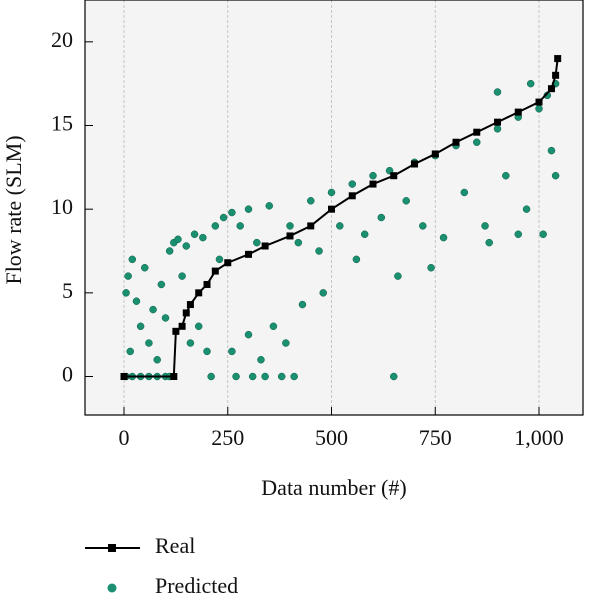 This screenshot has height=604, width=600. I want to click on x-tick-label: 500, so click(331, 437).